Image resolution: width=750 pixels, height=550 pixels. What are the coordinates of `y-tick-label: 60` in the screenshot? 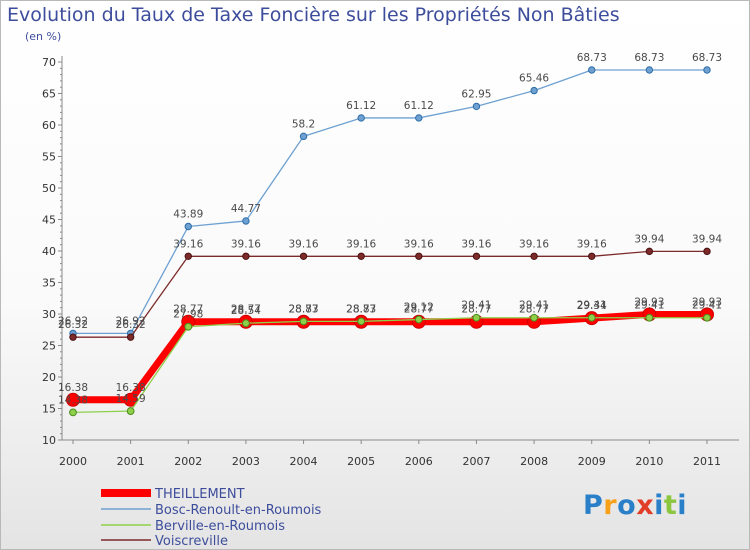 It's located at (49, 125).